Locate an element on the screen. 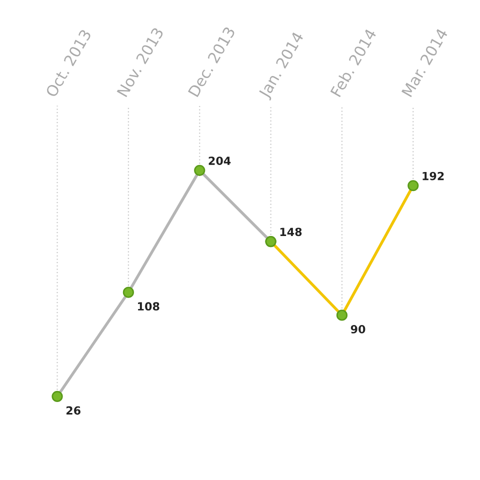  data-label: 90 is located at coordinates (358, 329).